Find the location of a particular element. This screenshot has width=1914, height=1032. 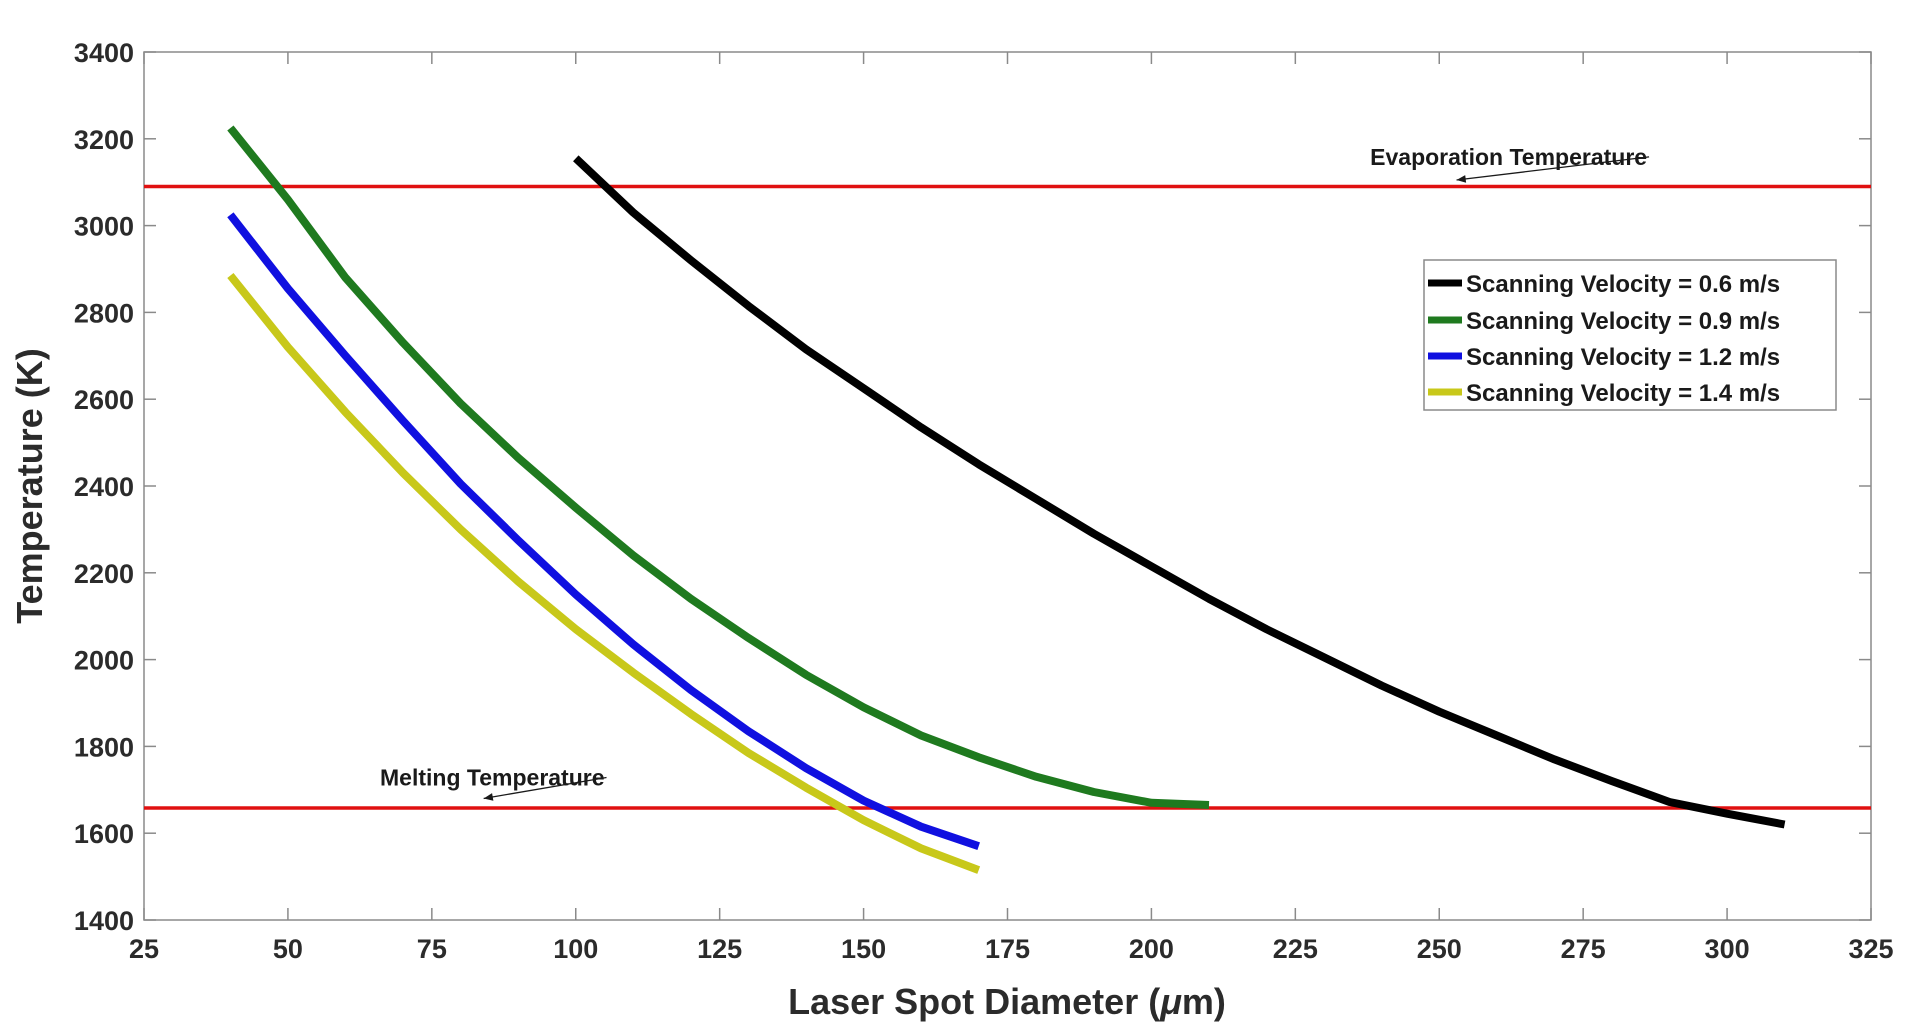

x-tick-label: 250 is located at coordinates (1439, 949).